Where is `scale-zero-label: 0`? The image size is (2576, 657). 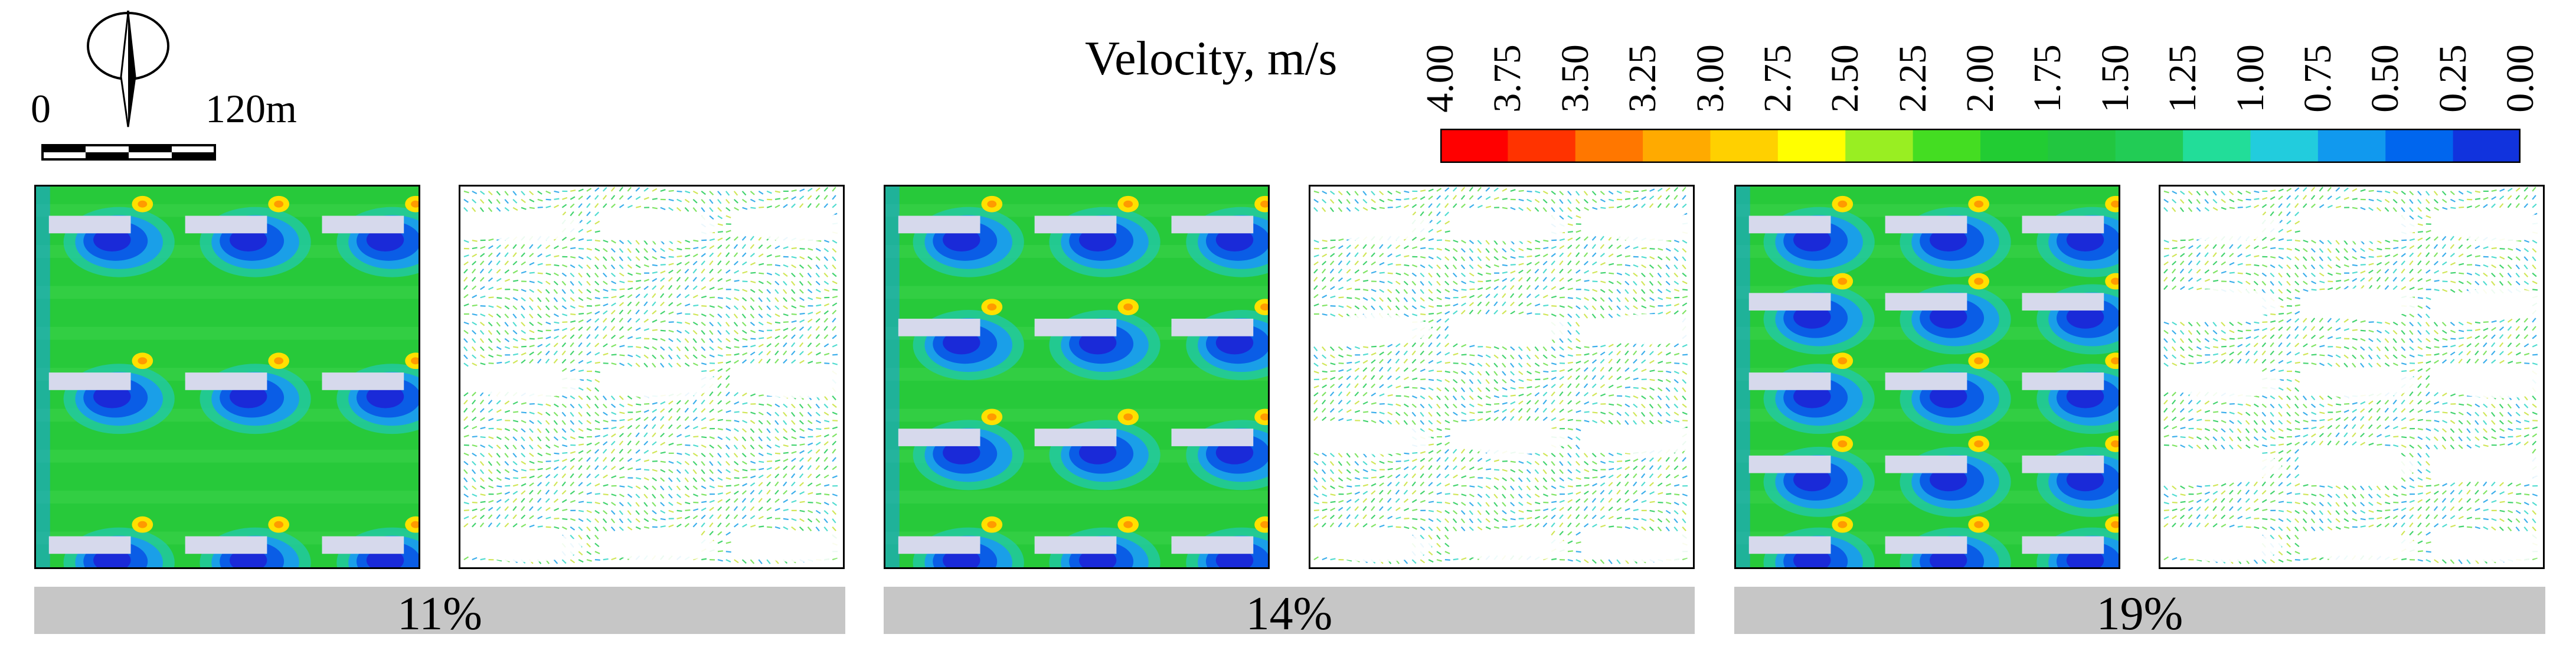
scale-zero-label: 0 is located at coordinates (41, 108).